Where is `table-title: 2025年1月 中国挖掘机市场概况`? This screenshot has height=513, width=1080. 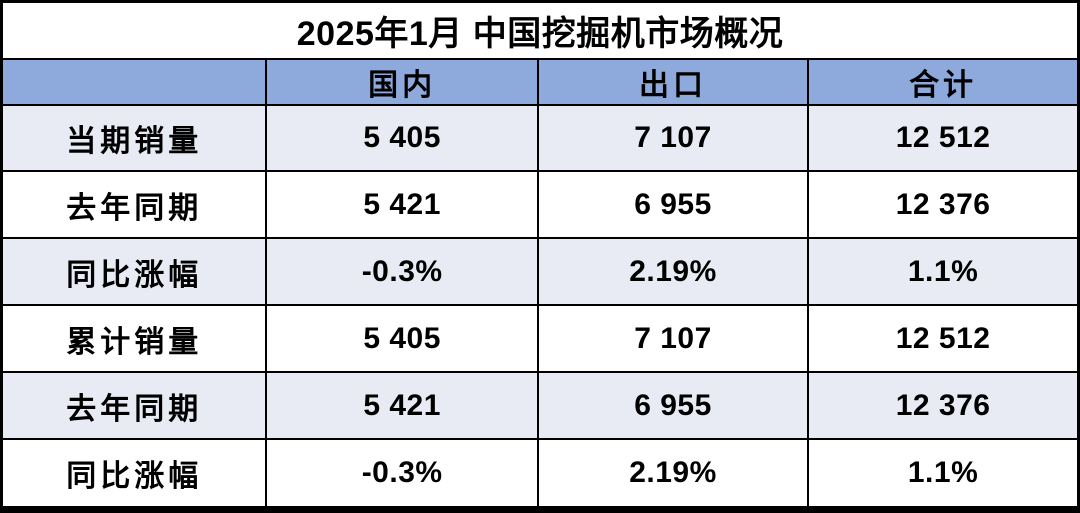 table-title: 2025年1月 中国挖掘机市场概况 is located at coordinates (540, 30).